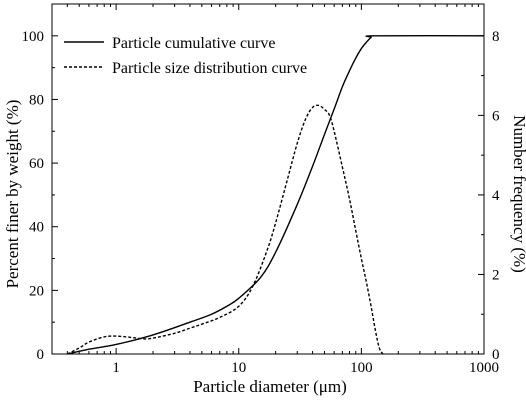 Image resolution: width=526 pixels, height=402 pixels. I want to click on y-left-tick-label-0: 0, so click(41, 355).